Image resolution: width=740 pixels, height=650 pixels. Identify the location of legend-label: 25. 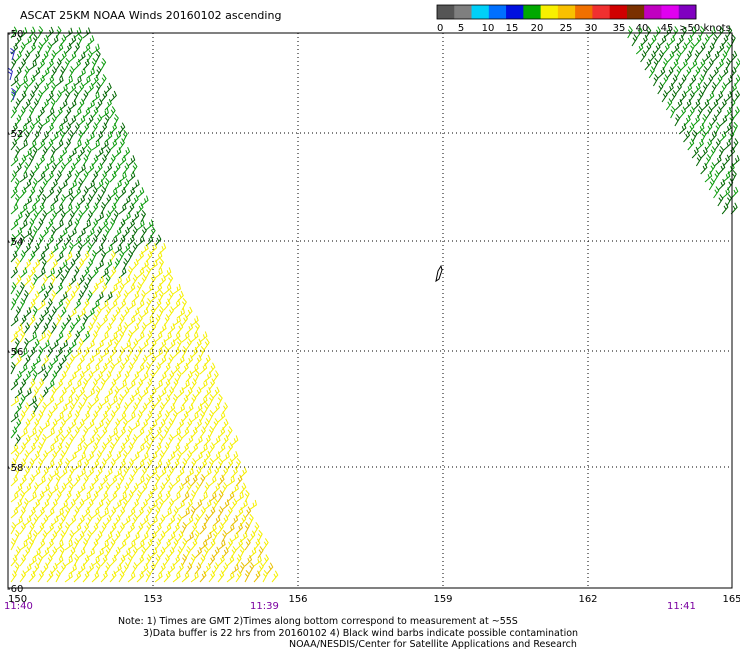
(566, 28).